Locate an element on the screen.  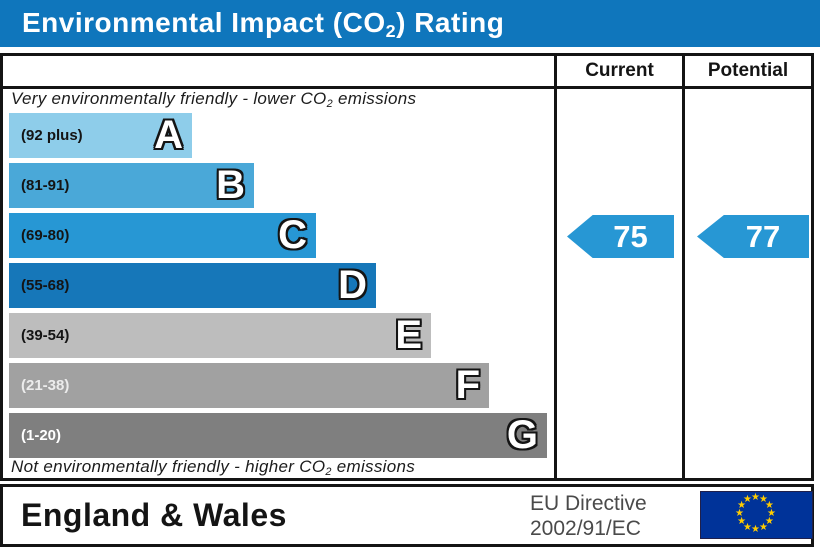
header-divider is located at coordinates (407, 87).